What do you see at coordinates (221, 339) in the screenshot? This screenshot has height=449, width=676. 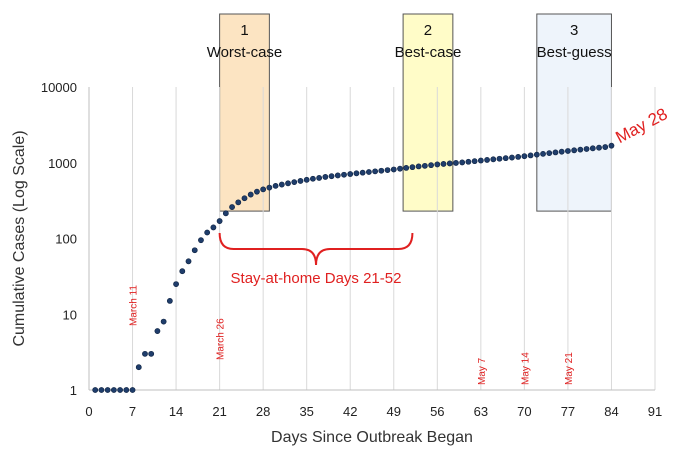 I see `date-label: March 26` at bounding box center [221, 339].